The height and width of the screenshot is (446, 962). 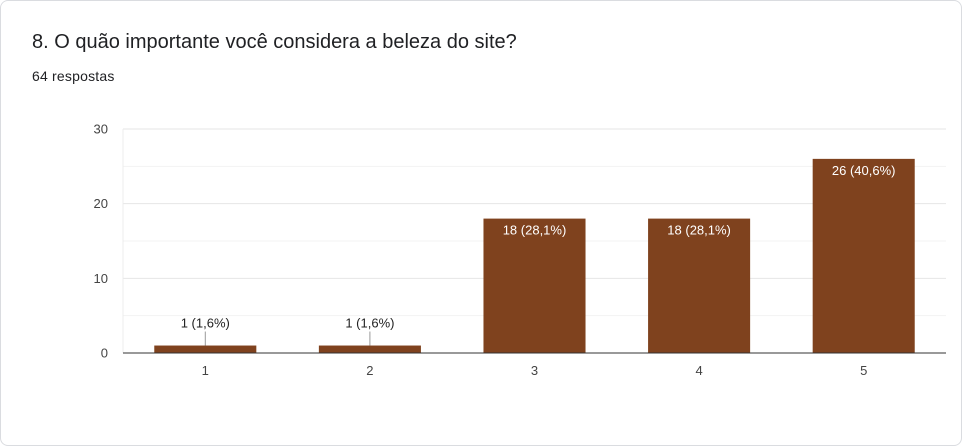 I want to click on x-tick-label: 1, so click(x=205, y=370).